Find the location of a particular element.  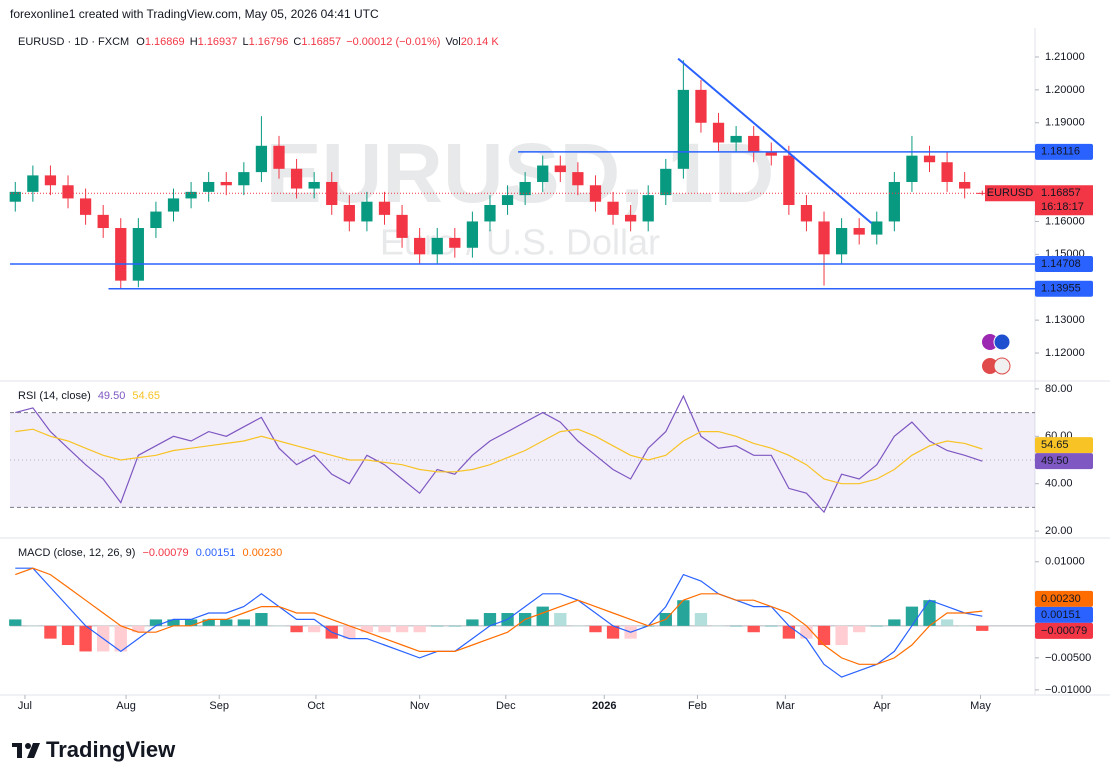

x-tick-label: Feb is located at coordinates (697, 706).